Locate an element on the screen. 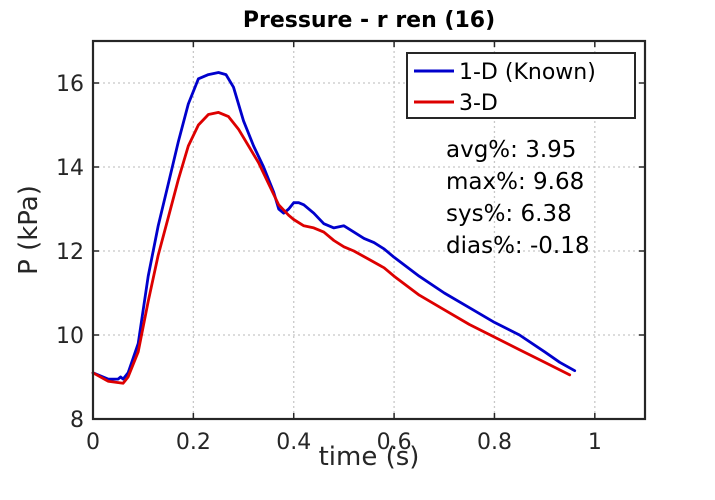  y-tick-label: 10 is located at coordinates (70, 336).